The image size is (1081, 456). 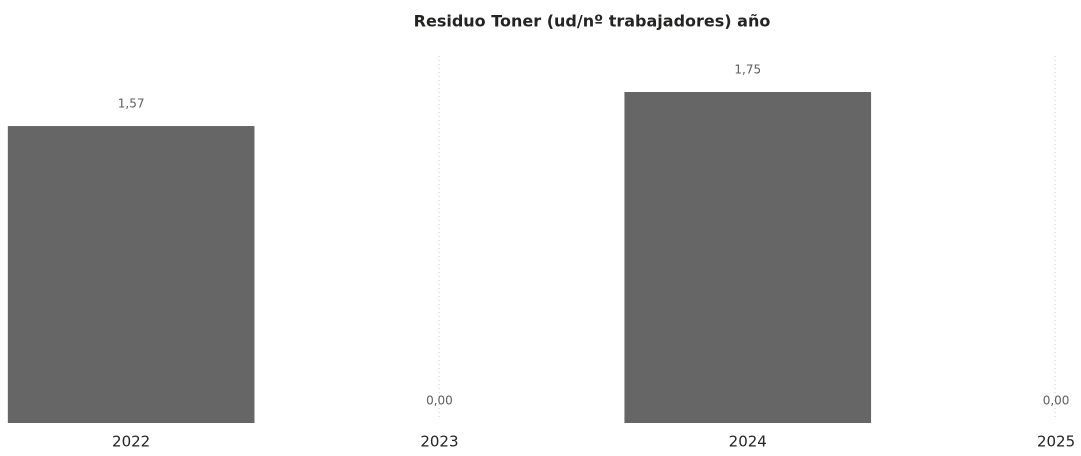 I want to click on x-tick-label: 2023, so click(x=439, y=442).